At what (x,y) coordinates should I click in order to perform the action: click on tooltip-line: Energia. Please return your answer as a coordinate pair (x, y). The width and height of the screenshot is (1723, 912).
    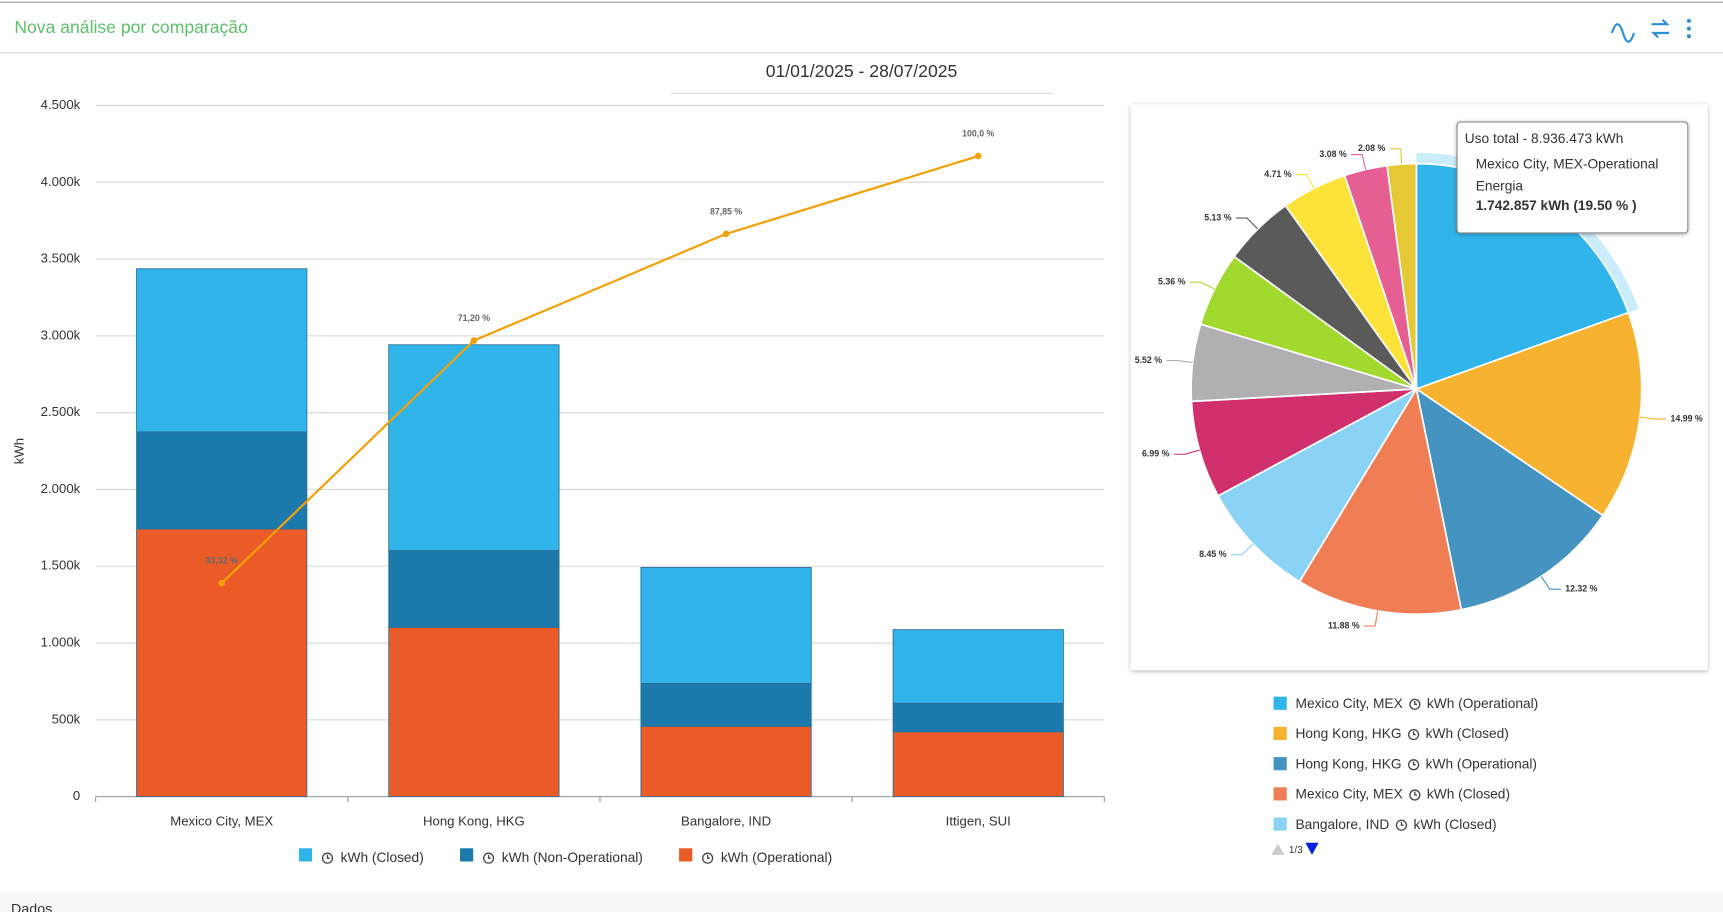
    Looking at the image, I should click on (1500, 185).